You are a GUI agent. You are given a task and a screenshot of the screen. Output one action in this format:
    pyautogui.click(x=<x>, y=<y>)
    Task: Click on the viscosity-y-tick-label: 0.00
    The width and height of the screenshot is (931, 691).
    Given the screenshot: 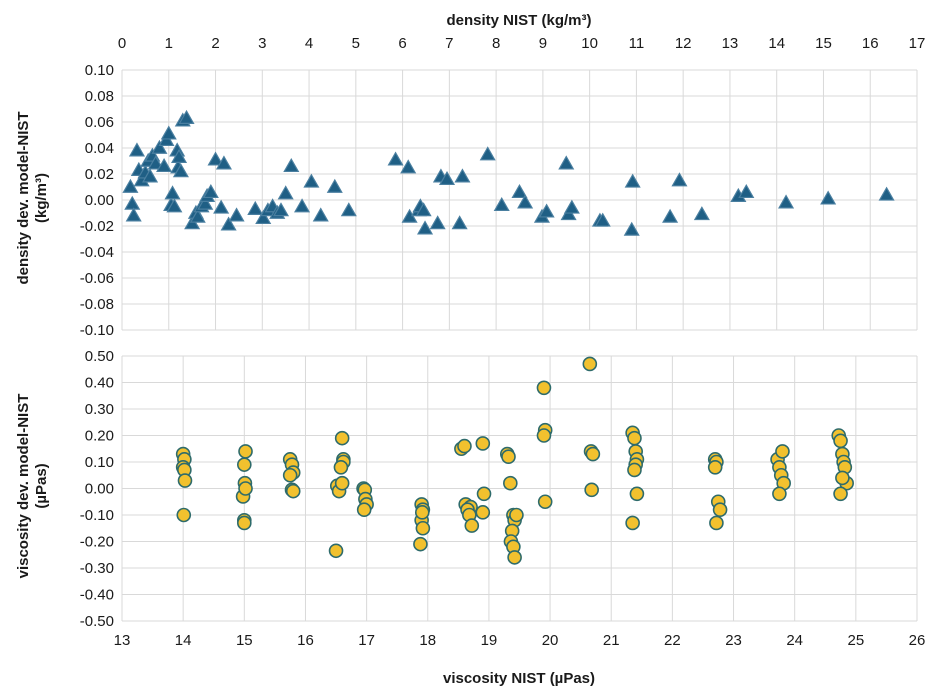 What is the action you would take?
    pyautogui.click(x=99, y=489)
    